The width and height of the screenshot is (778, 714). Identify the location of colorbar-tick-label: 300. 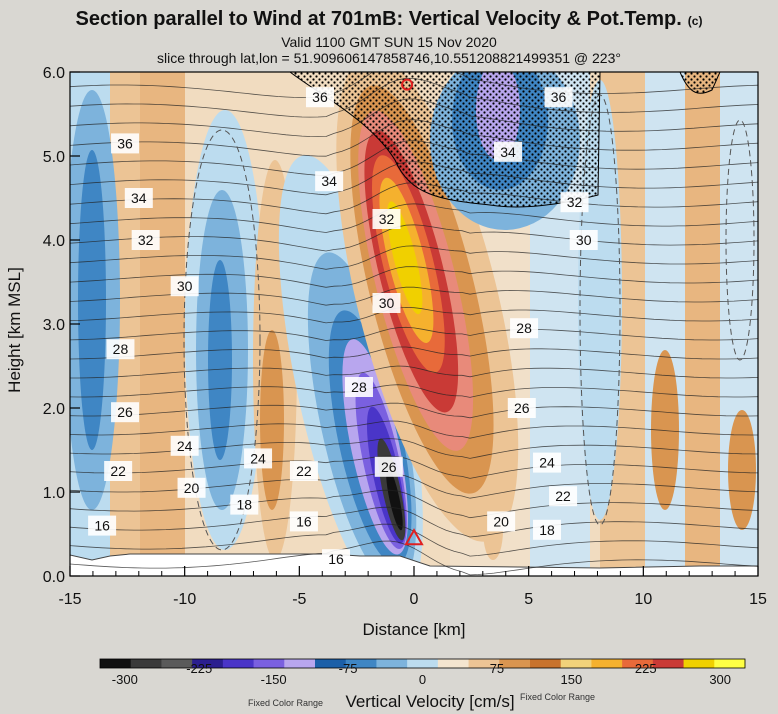
(720, 679).